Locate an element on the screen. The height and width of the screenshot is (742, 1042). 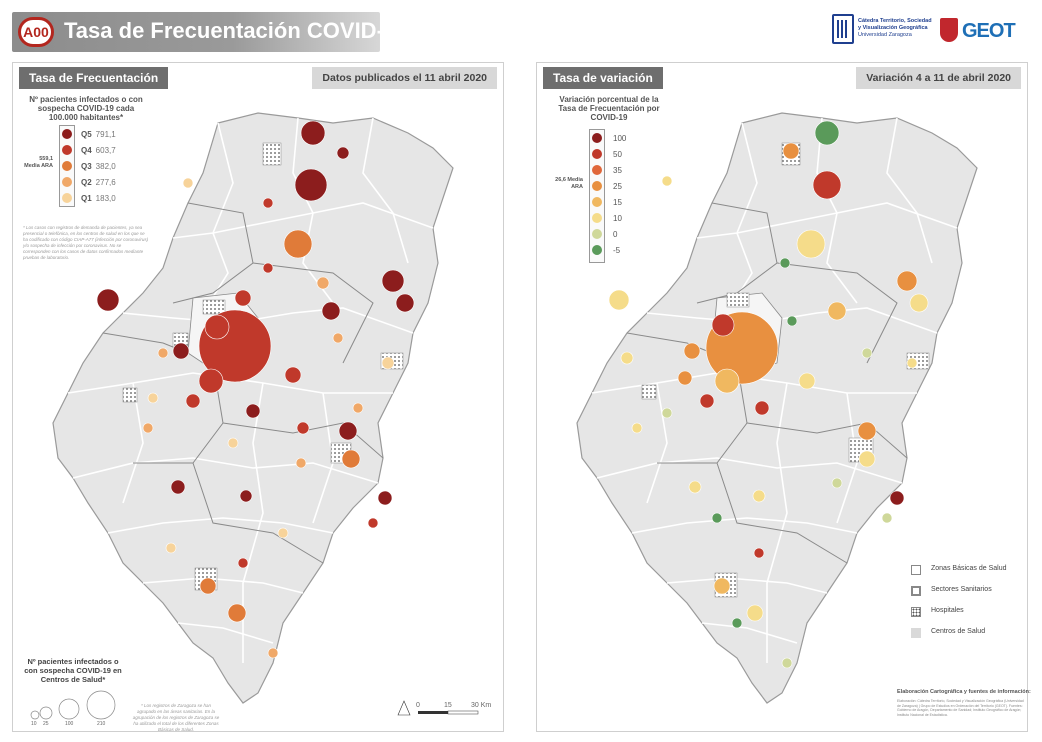
bubble-binefar is located at coordinates (323, 283).